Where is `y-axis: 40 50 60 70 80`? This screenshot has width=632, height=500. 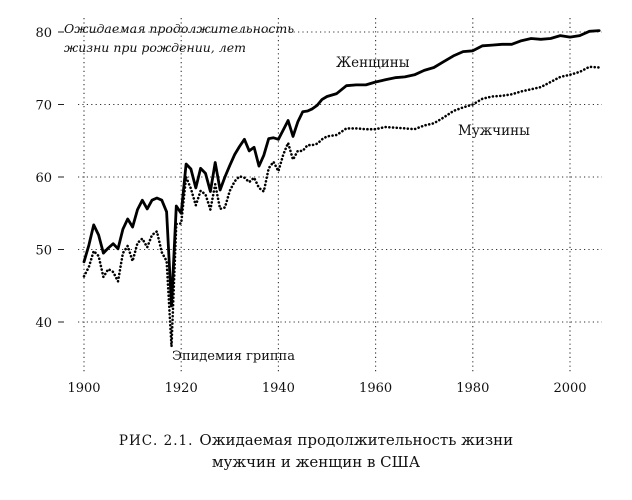
y-axis: 40 50 60 70 80 is located at coordinates (49, 178).